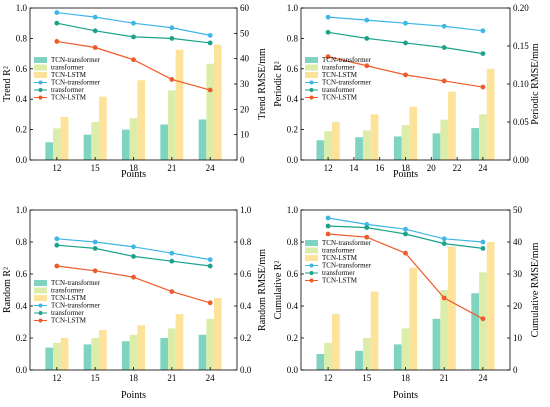 The height and width of the screenshot is (407, 550). What do you see at coordinates (367, 378) in the screenshot?
I see `x-tick-label: 15` at bounding box center [367, 378].